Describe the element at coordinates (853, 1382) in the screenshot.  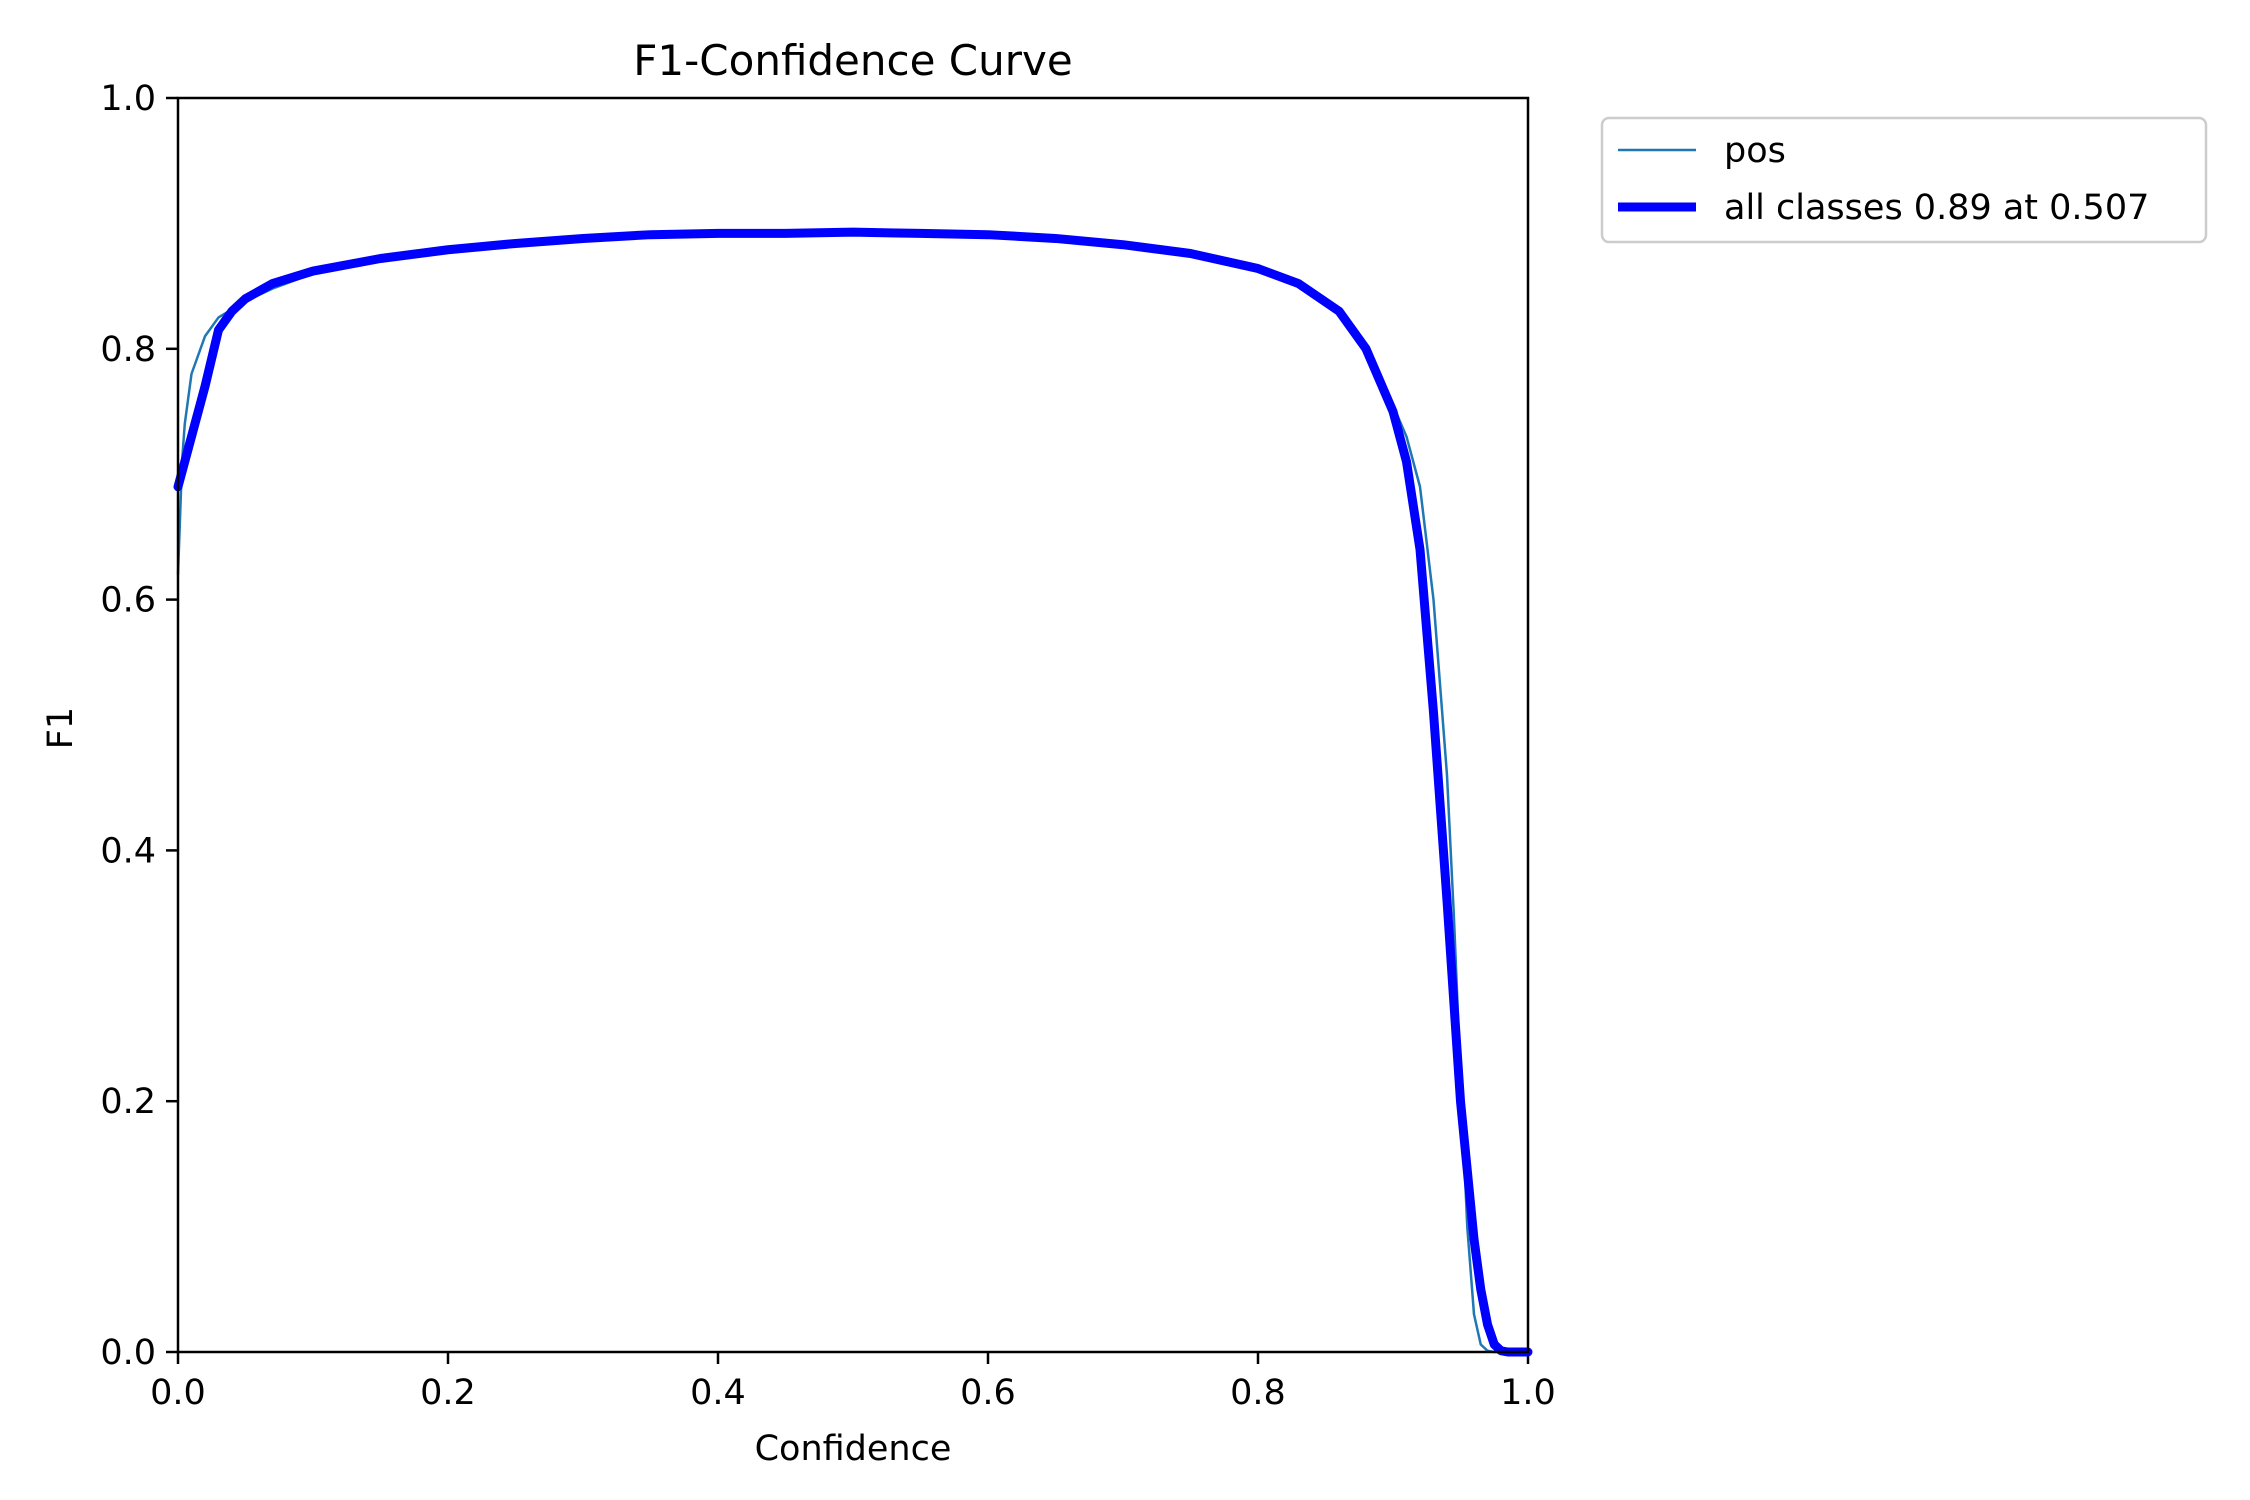
I see `x-axis-ticks: 0.0 0.2 0.4 0.6 0.8 1.0` at that location.